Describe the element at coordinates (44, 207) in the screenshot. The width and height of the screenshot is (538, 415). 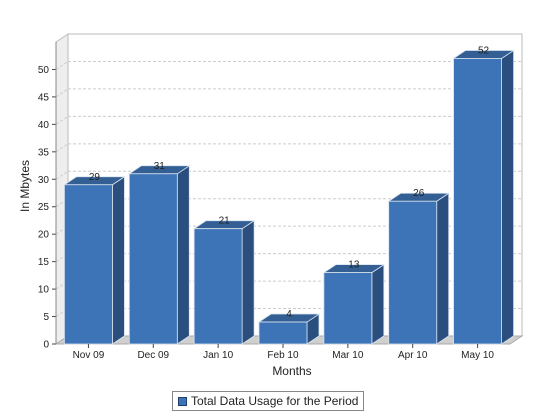
I see `y-tick-label: 25` at that location.